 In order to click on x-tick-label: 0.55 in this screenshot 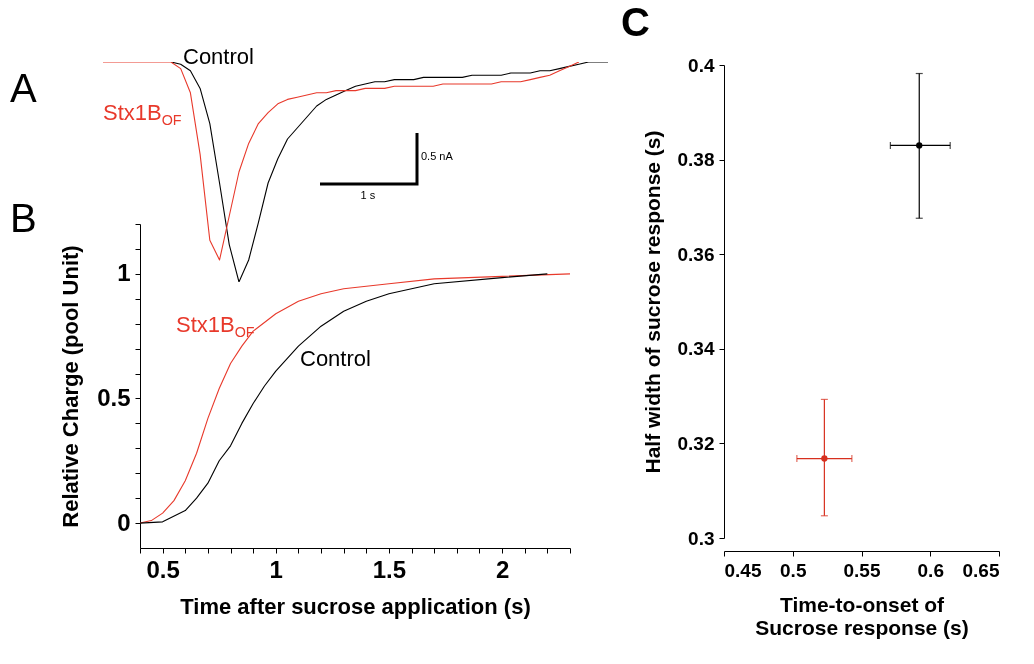, I will do `click(862, 570)`.